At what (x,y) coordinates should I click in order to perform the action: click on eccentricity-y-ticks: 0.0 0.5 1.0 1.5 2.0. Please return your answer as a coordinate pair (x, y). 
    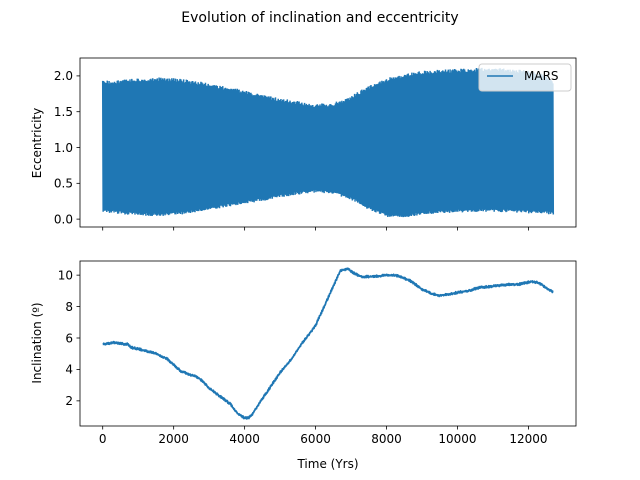
    Looking at the image, I should click on (67, 147).